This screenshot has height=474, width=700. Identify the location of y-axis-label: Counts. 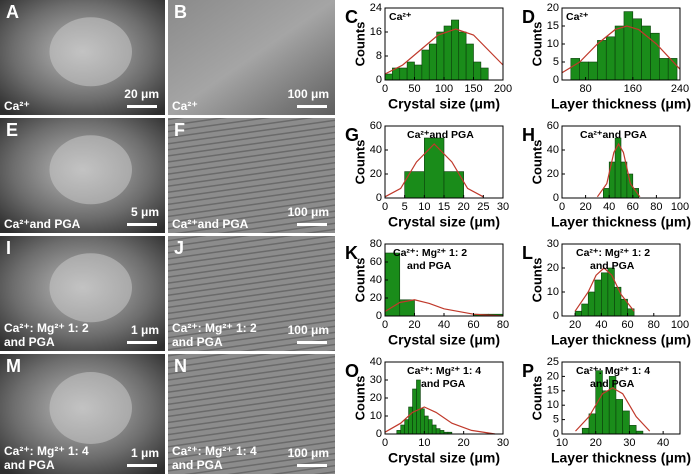
(359, 162).